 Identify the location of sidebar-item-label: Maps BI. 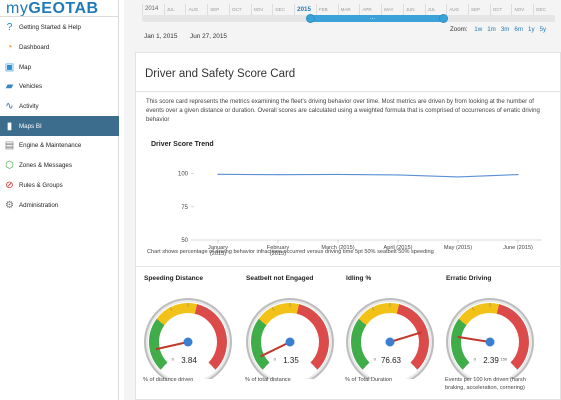
(30, 126).